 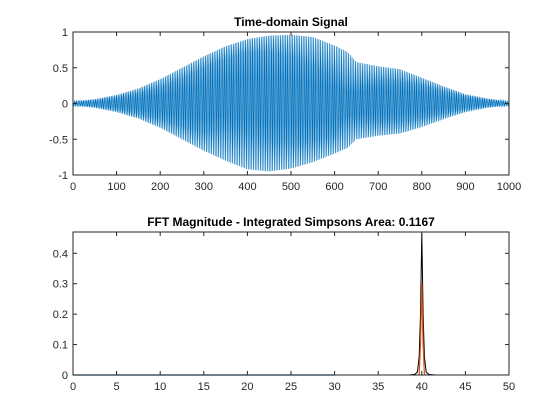 What do you see at coordinates (509, 387) in the screenshot?
I see `fft-x-tick-label: 50` at bounding box center [509, 387].